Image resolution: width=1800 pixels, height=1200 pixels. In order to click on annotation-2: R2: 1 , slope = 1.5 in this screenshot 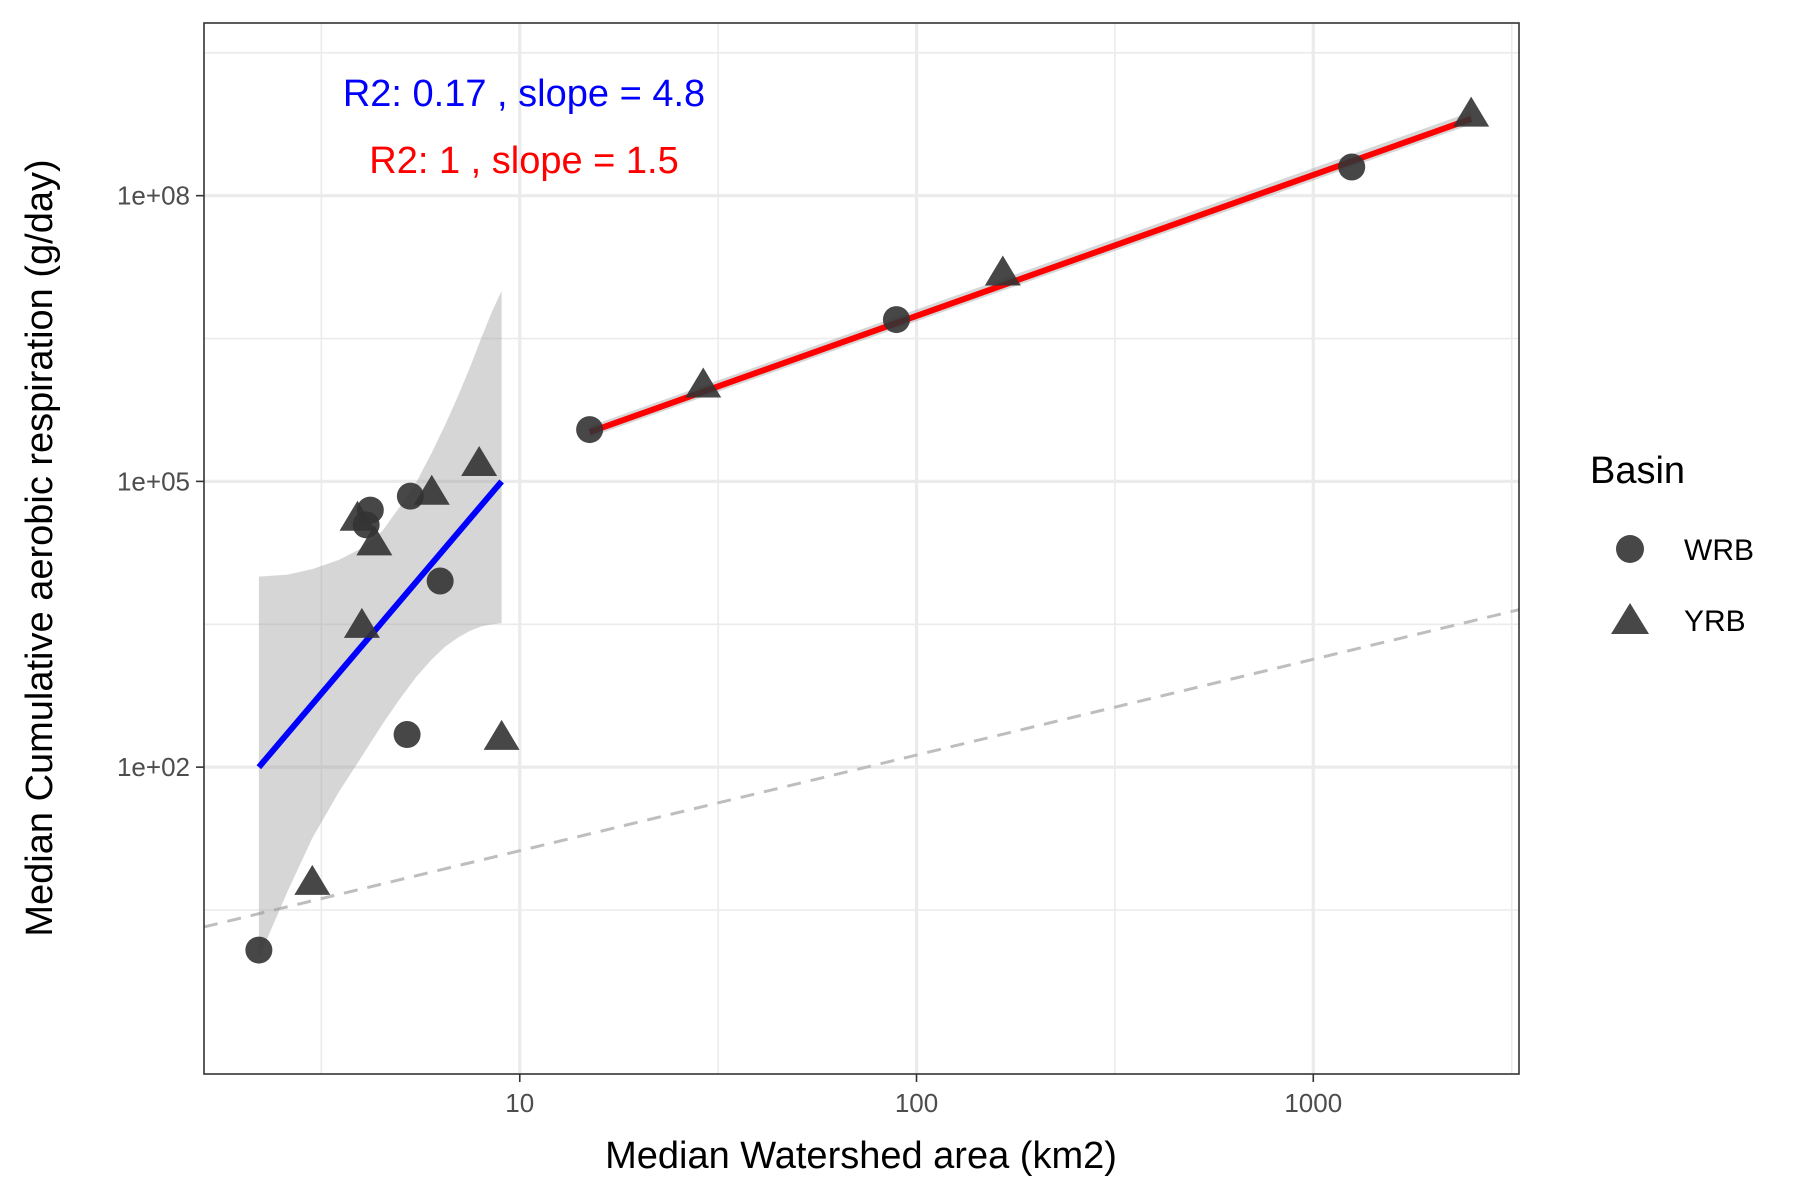, I will do `click(523, 161)`.